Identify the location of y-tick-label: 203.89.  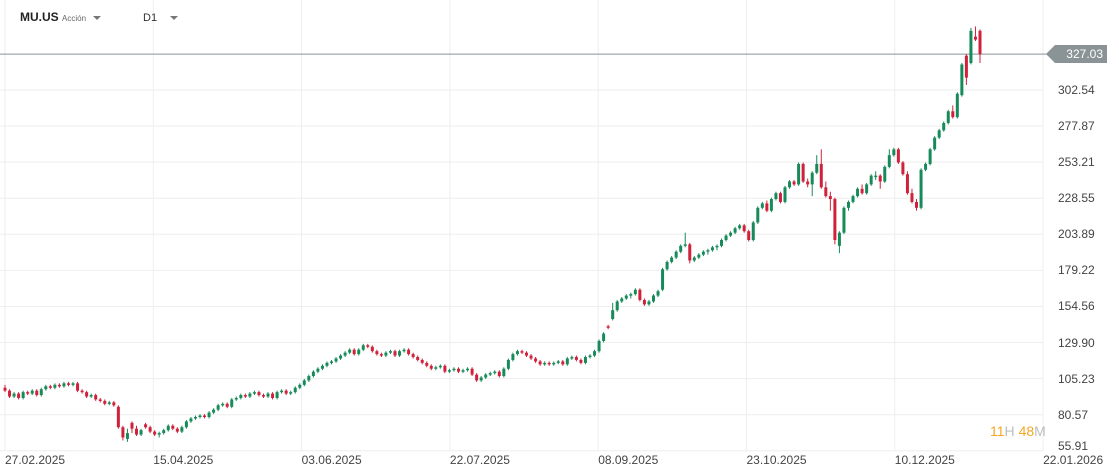
(1076, 234).